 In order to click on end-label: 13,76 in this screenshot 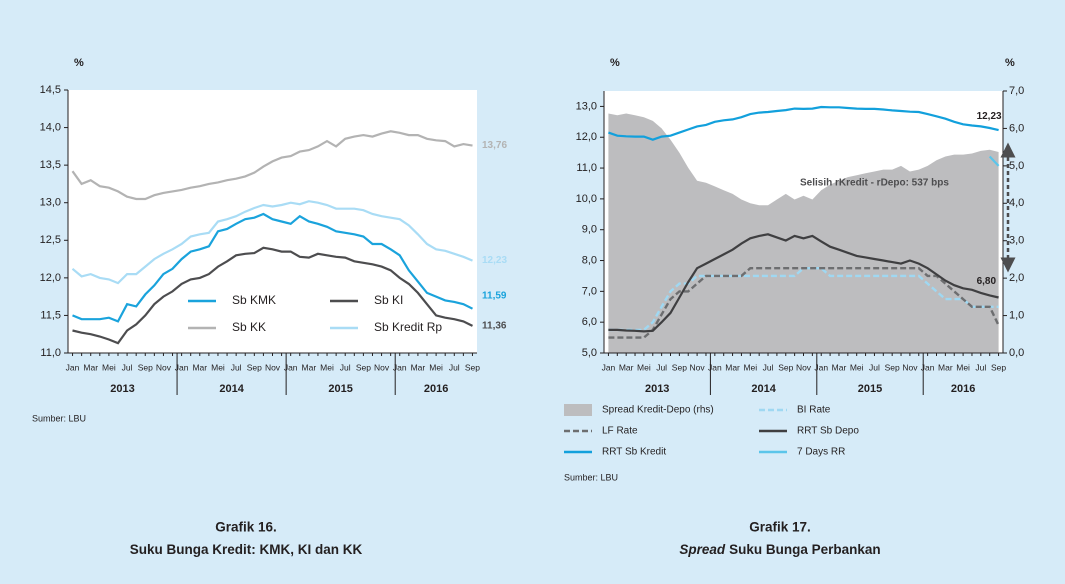, I will do `click(494, 145)`.